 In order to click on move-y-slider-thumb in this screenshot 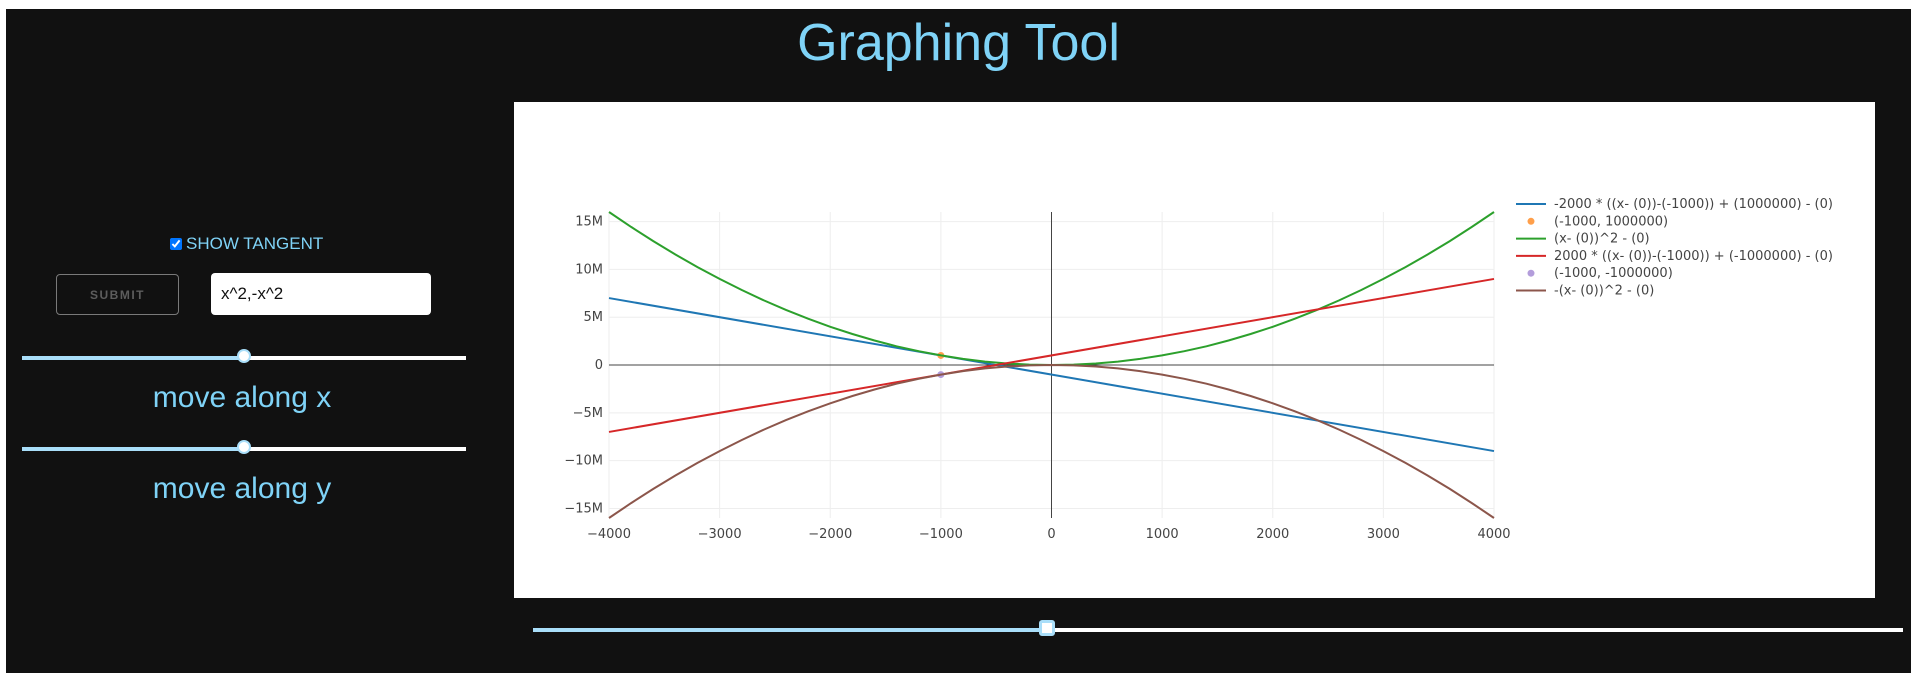, I will do `click(244, 447)`.